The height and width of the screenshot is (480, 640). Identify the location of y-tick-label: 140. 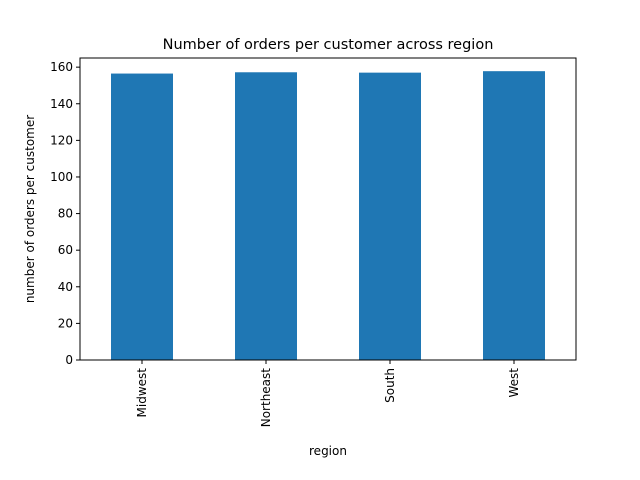
(61, 104).